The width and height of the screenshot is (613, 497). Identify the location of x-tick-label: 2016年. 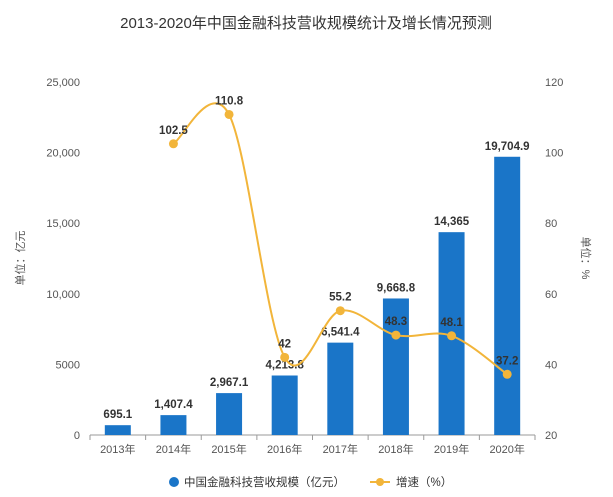
(284, 449).